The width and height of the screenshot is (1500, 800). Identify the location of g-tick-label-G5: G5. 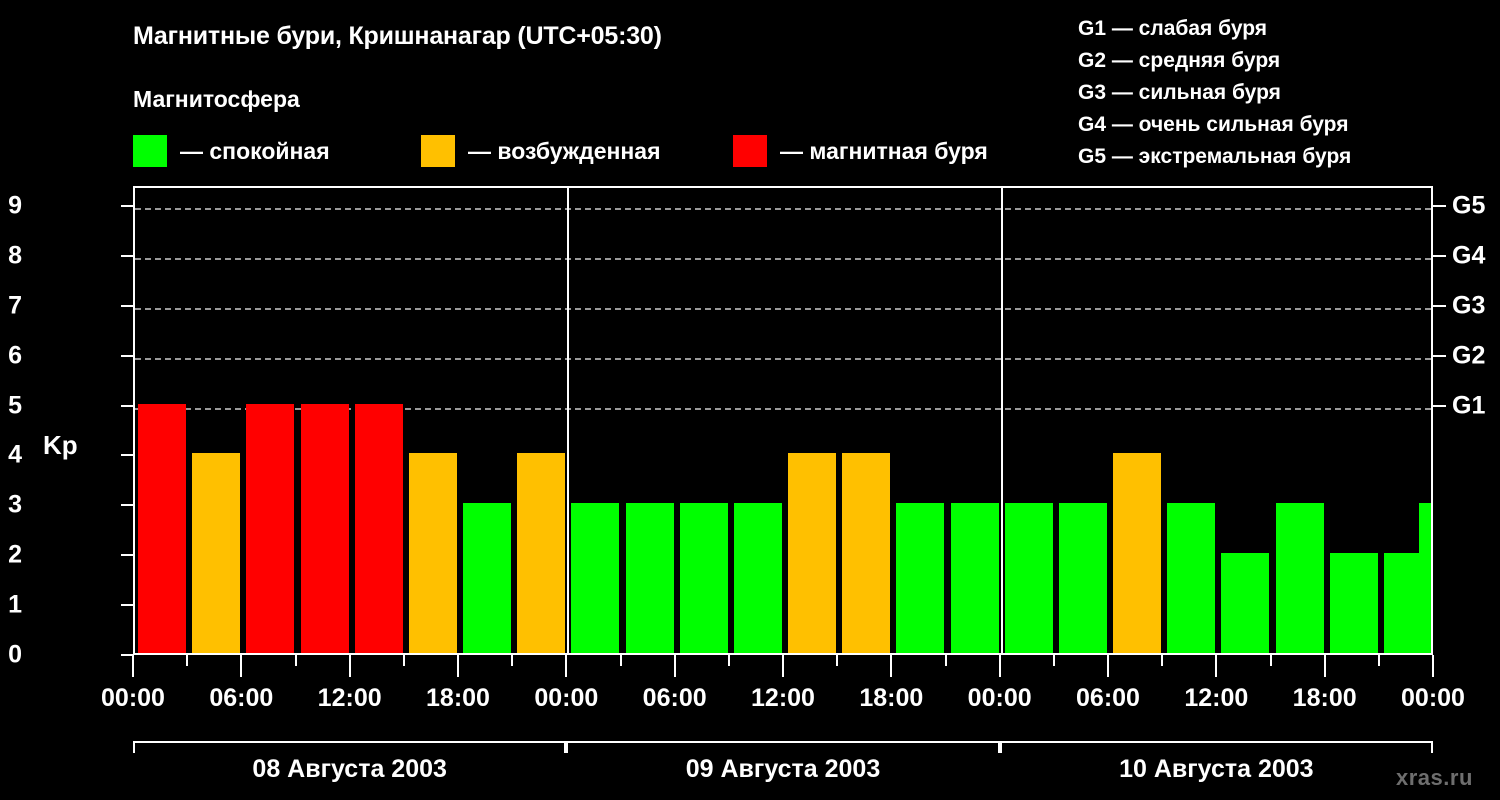
(1469, 205).